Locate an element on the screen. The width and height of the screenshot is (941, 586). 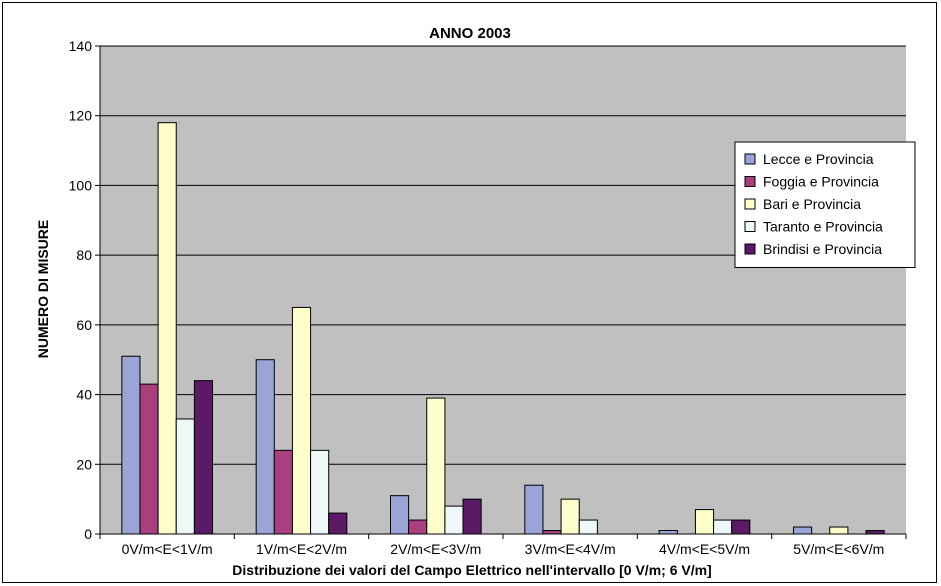
legend-label: Taranto e Provincia is located at coordinates (823, 227).